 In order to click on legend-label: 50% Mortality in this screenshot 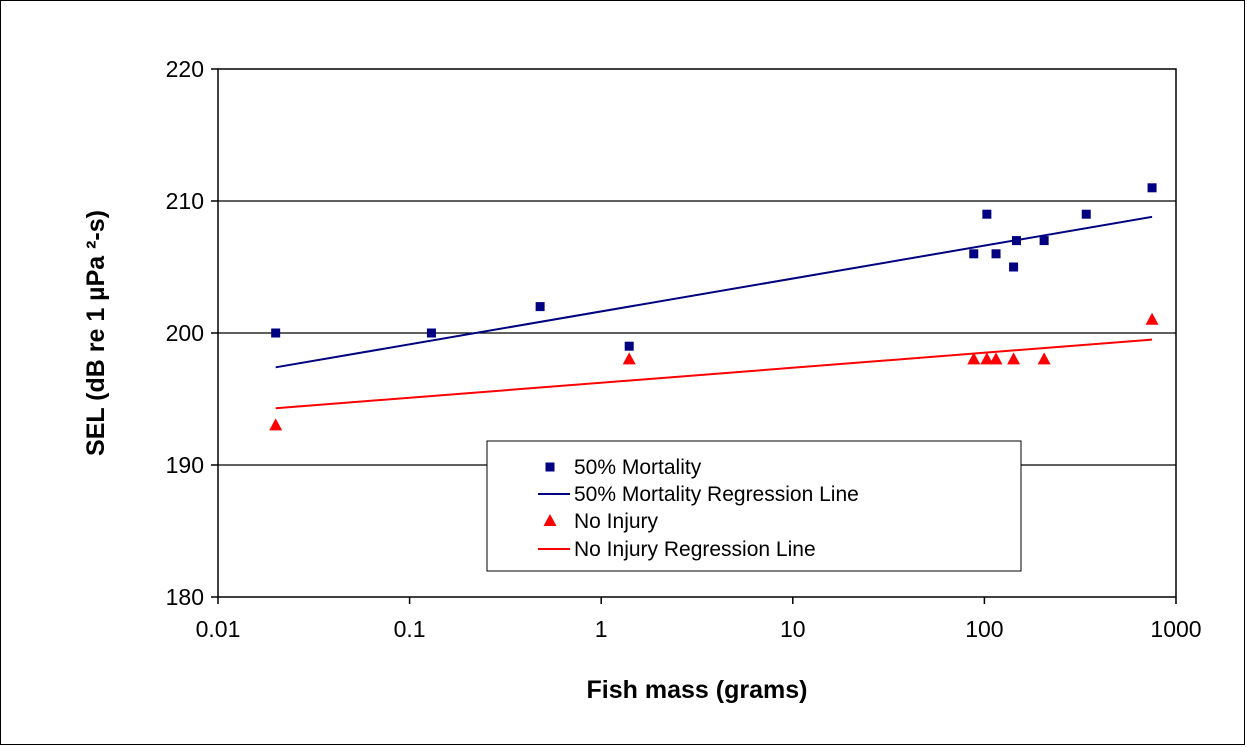, I will do `click(638, 467)`.